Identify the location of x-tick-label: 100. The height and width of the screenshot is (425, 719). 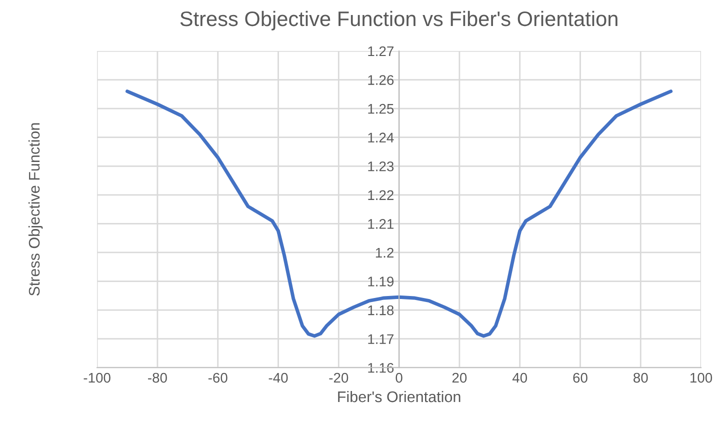
(701, 377).